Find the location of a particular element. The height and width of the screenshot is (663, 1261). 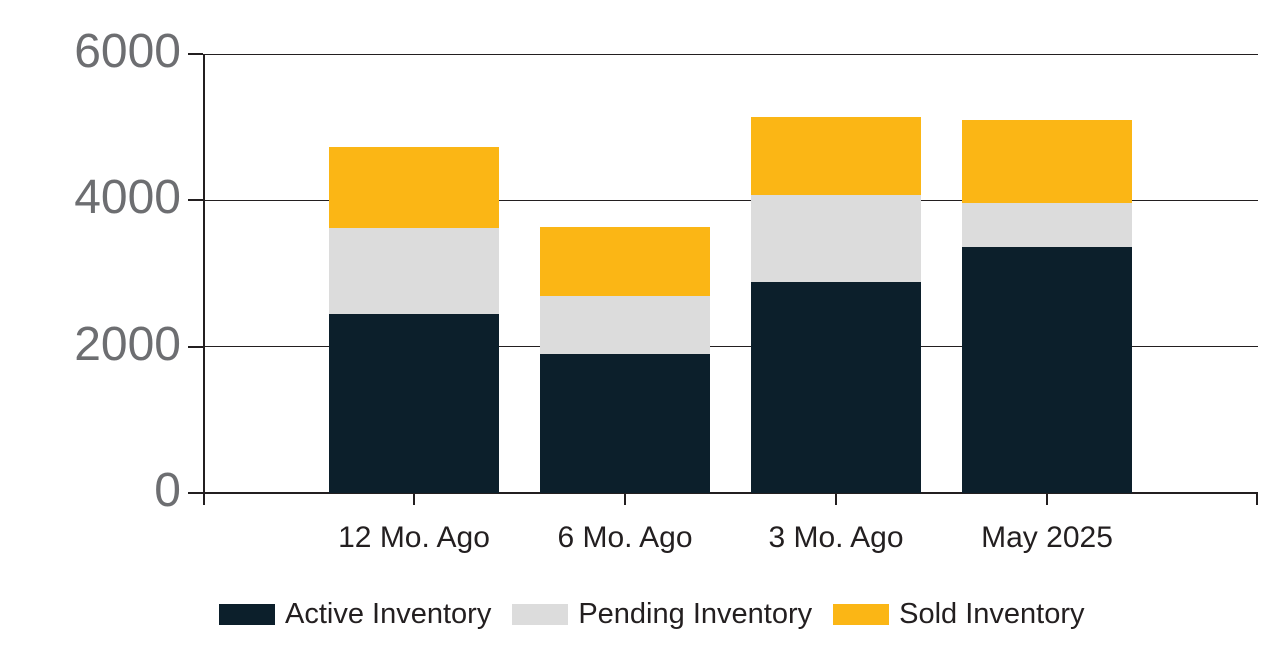

x-axis-end-tick is located at coordinates (1257, 499).